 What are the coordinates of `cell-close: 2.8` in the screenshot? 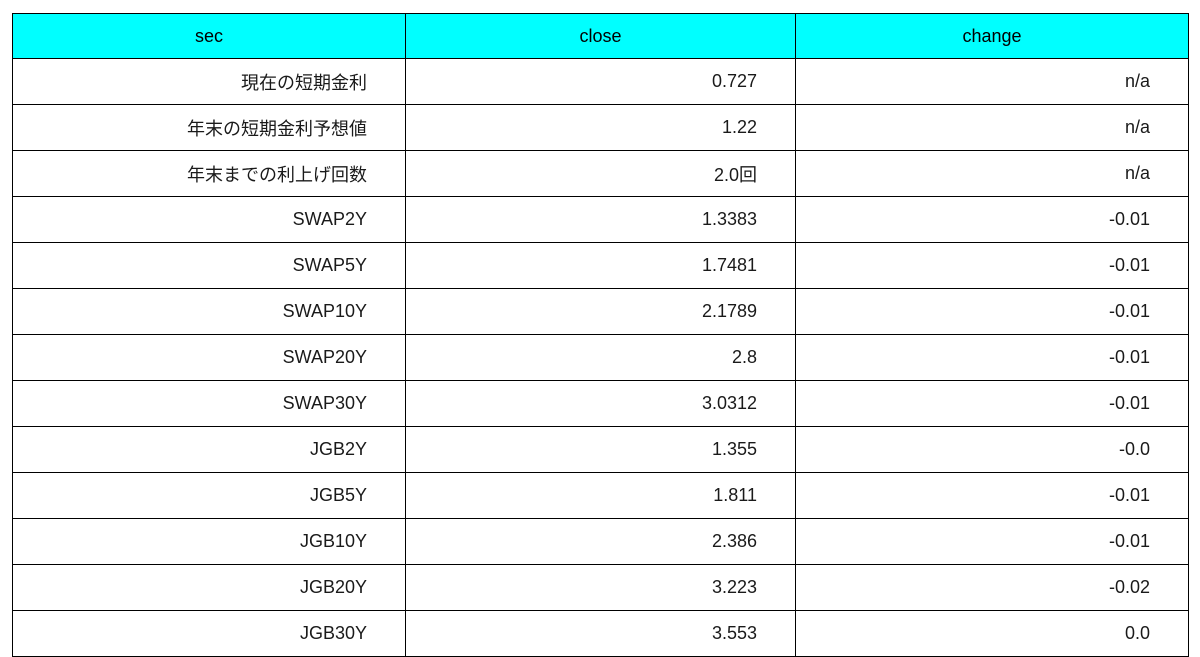 It's located at (600, 357).